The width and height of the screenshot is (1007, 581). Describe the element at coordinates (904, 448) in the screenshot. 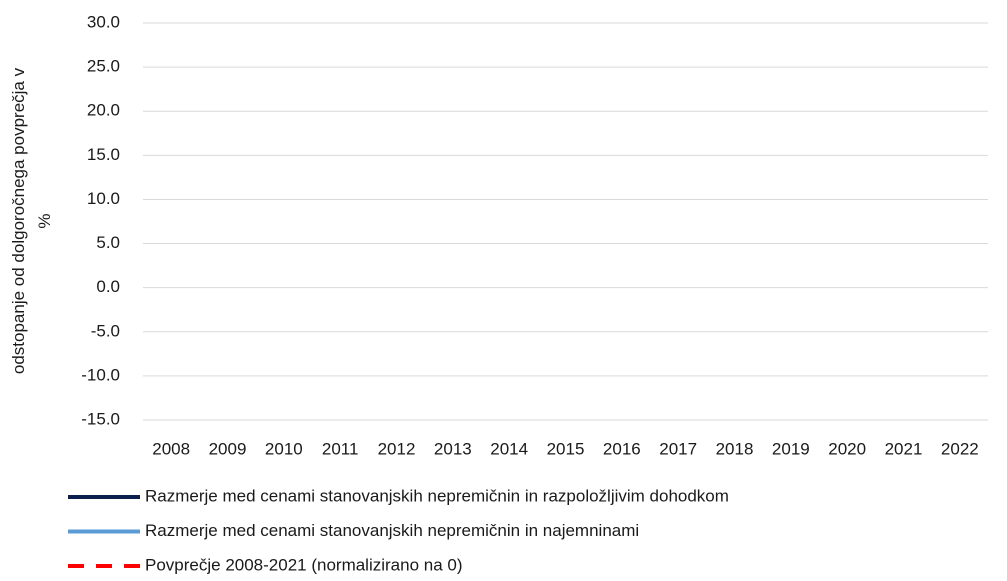

I see `x-tick-label: 2021` at that location.